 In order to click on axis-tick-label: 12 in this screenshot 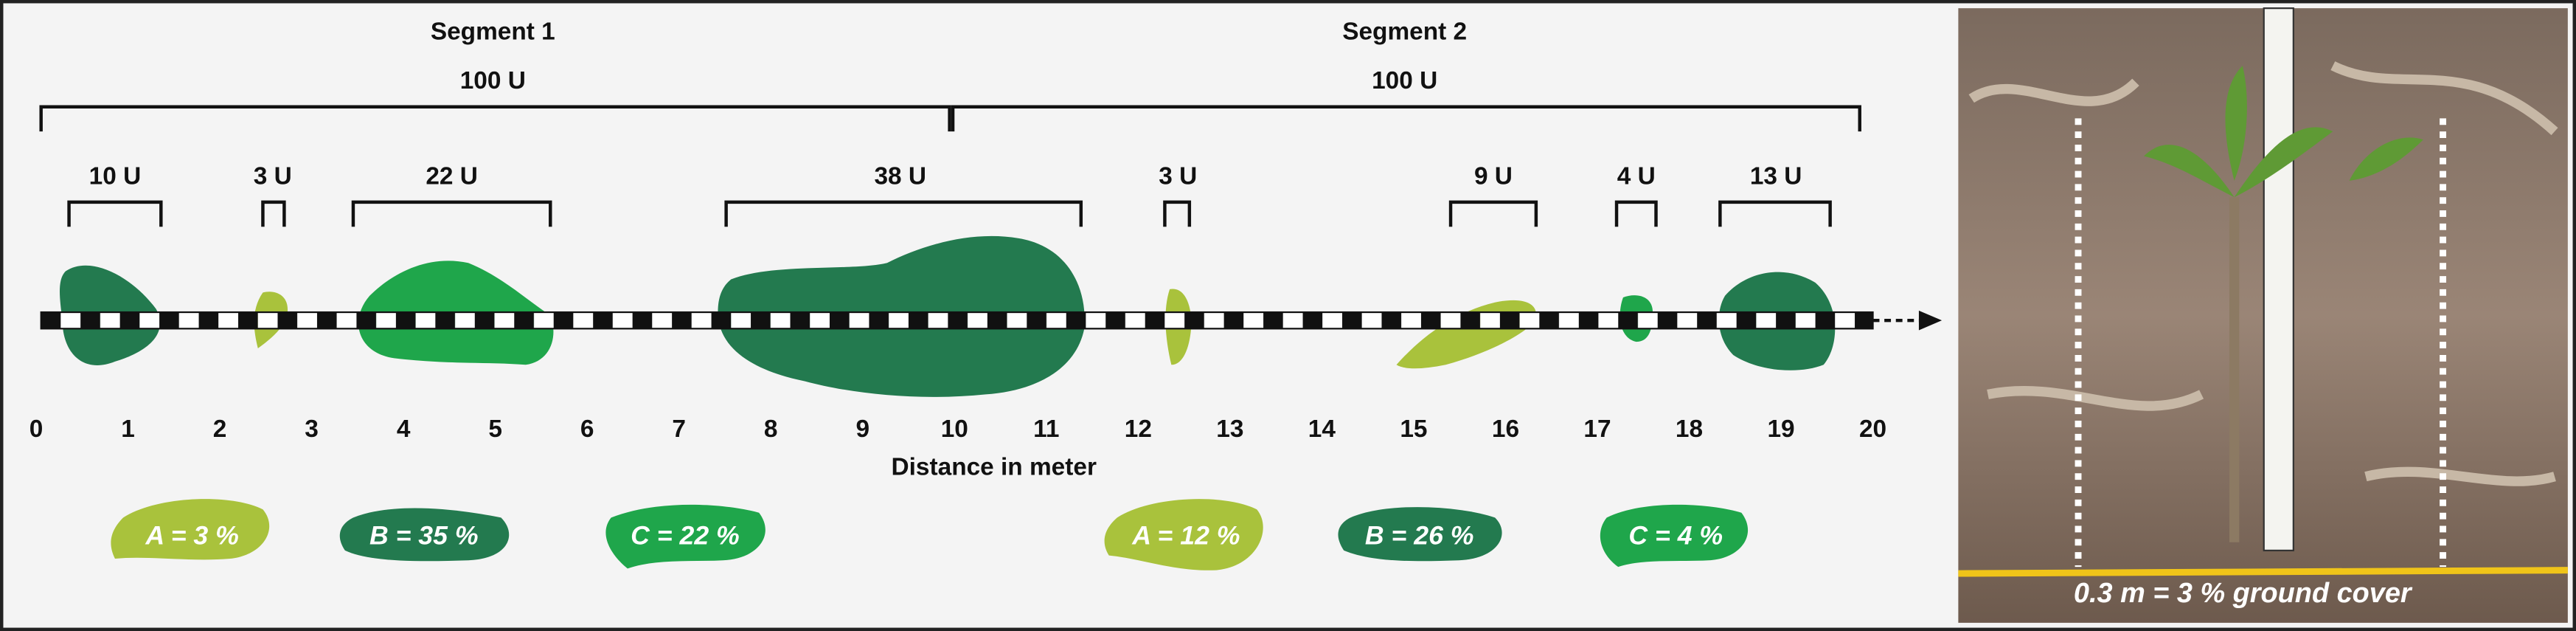, I will do `click(1138, 429)`.